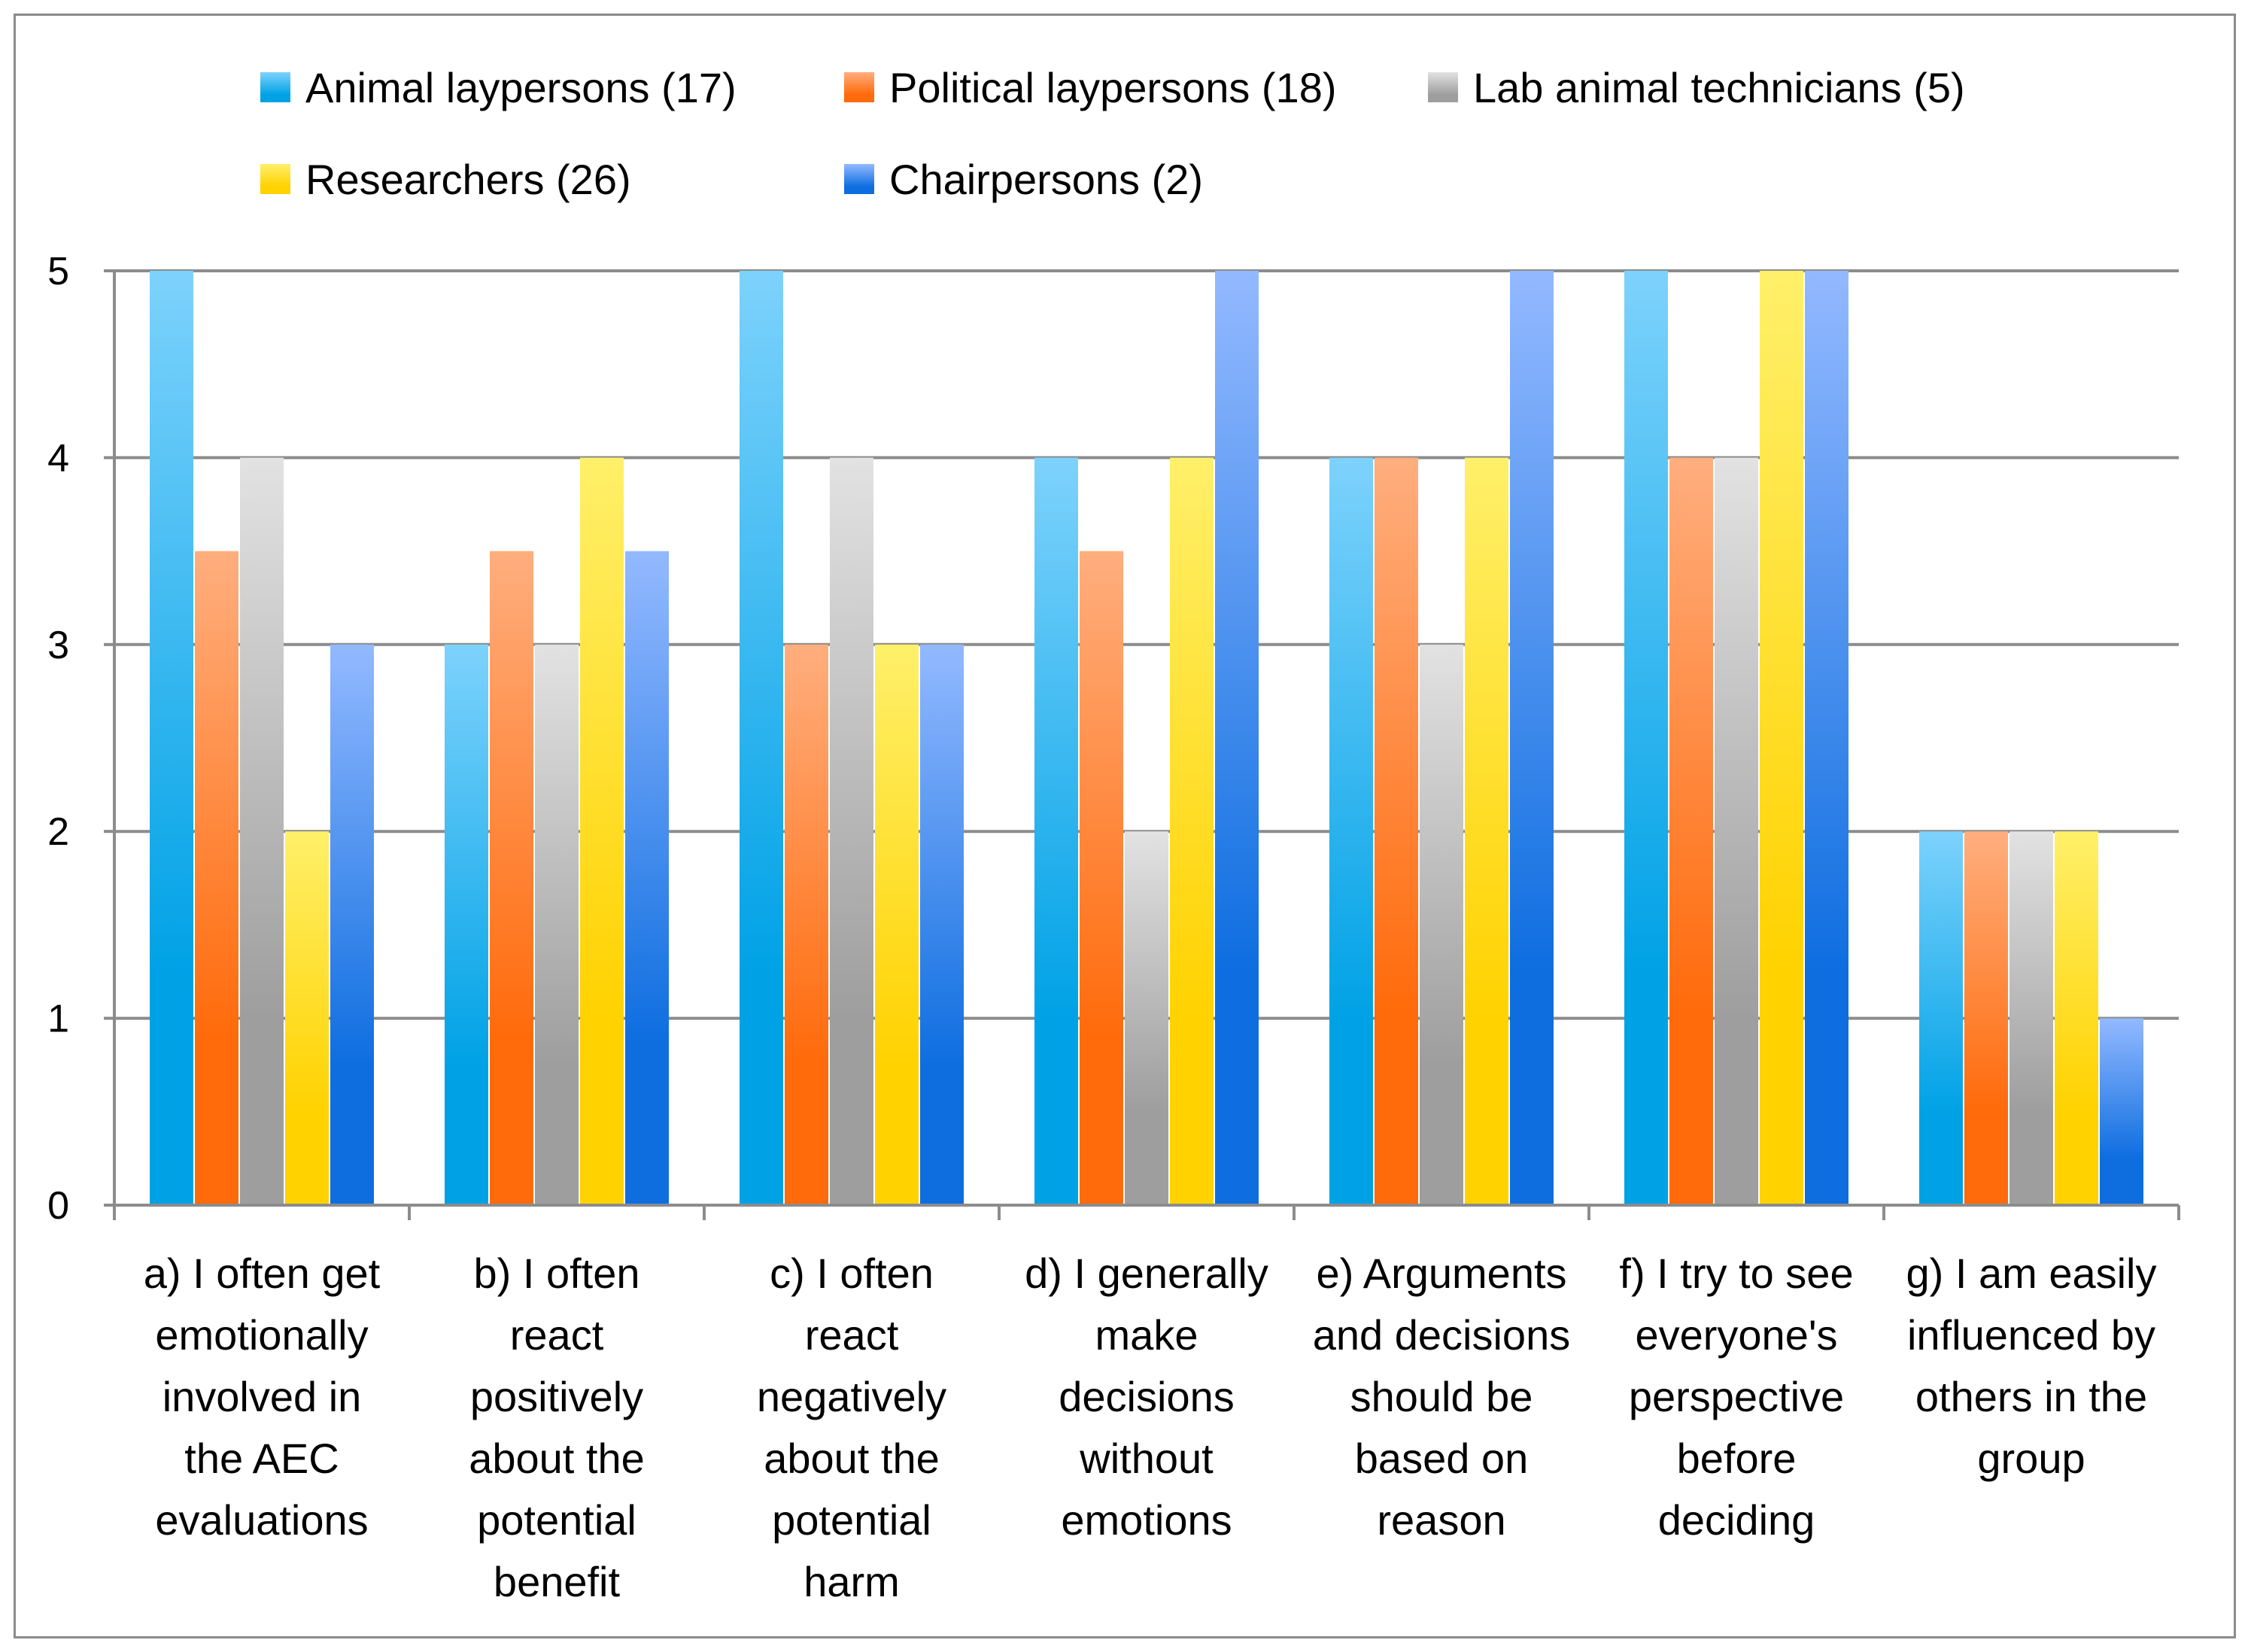 The height and width of the screenshot is (1652, 2251). What do you see at coordinates (58, 1020) in the screenshot?
I see `y-tick-label: 1` at bounding box center [58, 1020].